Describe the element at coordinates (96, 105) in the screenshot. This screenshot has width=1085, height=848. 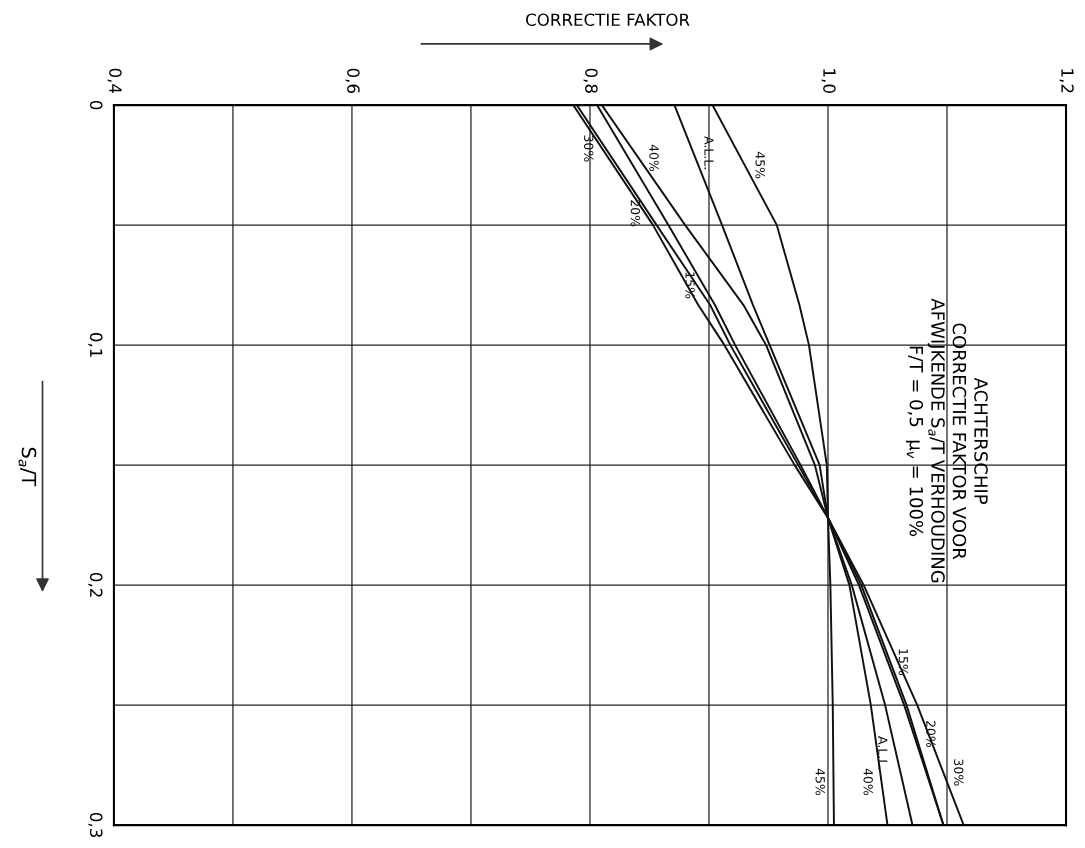
I see `y-tick-label: 0` at that location.